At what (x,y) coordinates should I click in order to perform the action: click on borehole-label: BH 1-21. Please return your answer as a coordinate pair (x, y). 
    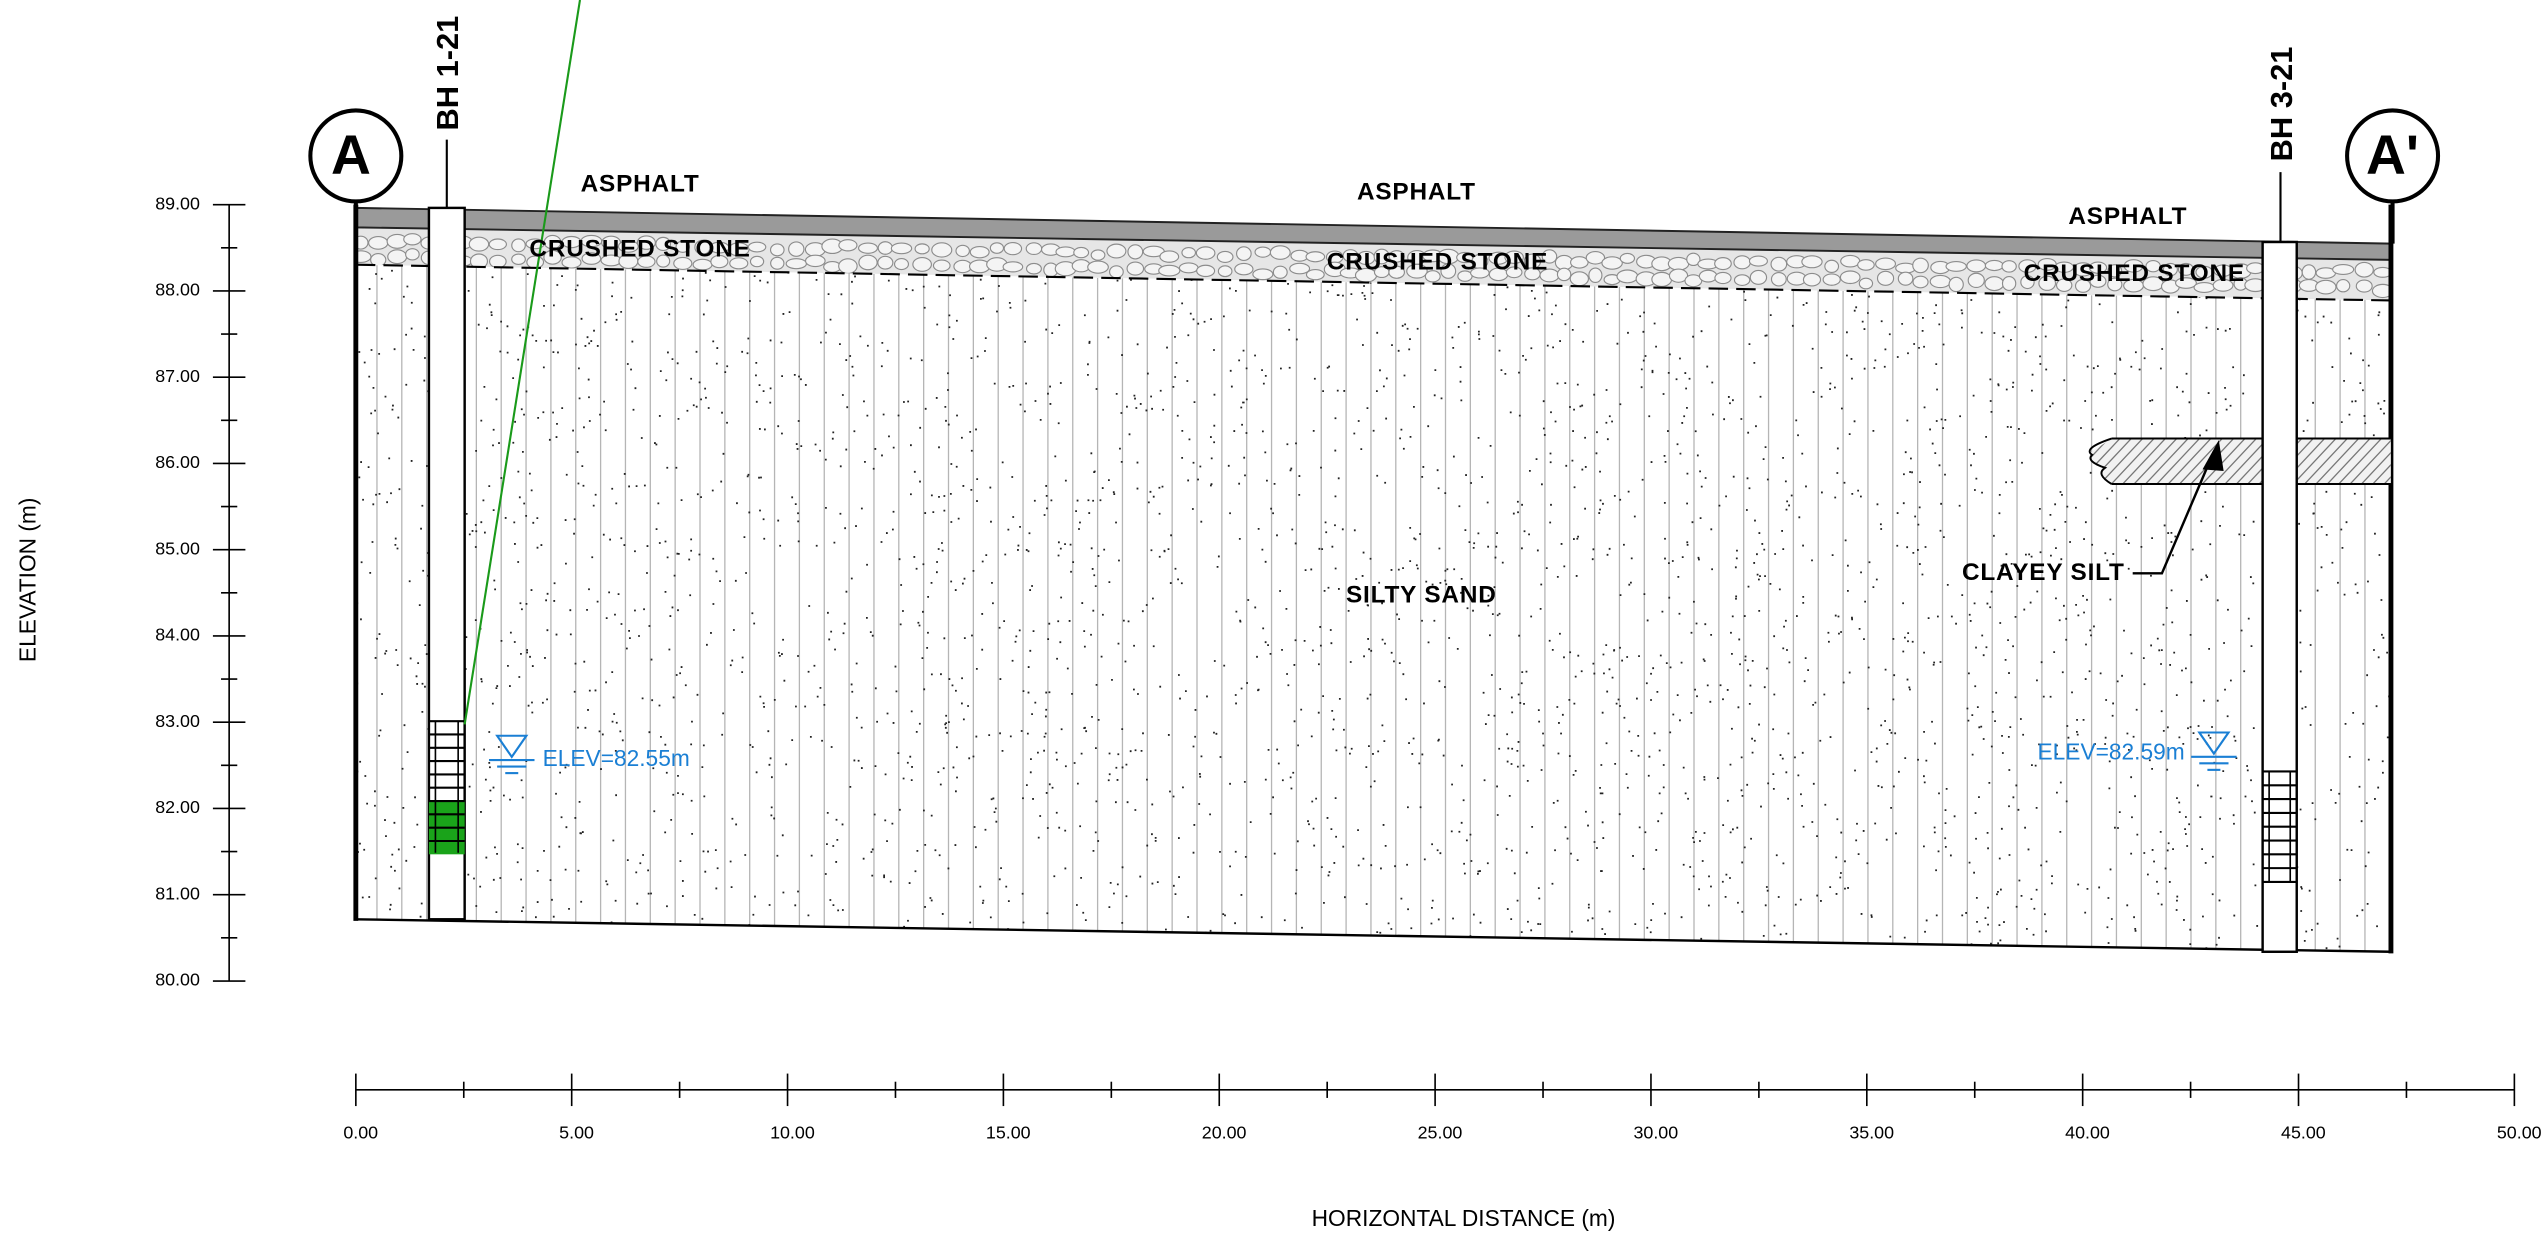
    Looking at the image, I should click on (447, 73).